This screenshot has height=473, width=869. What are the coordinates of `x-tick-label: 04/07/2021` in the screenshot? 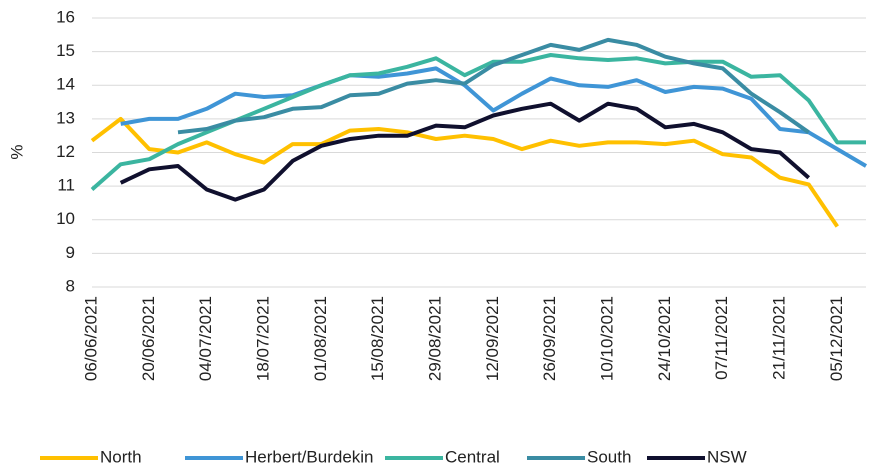 It's located at (205, 338).